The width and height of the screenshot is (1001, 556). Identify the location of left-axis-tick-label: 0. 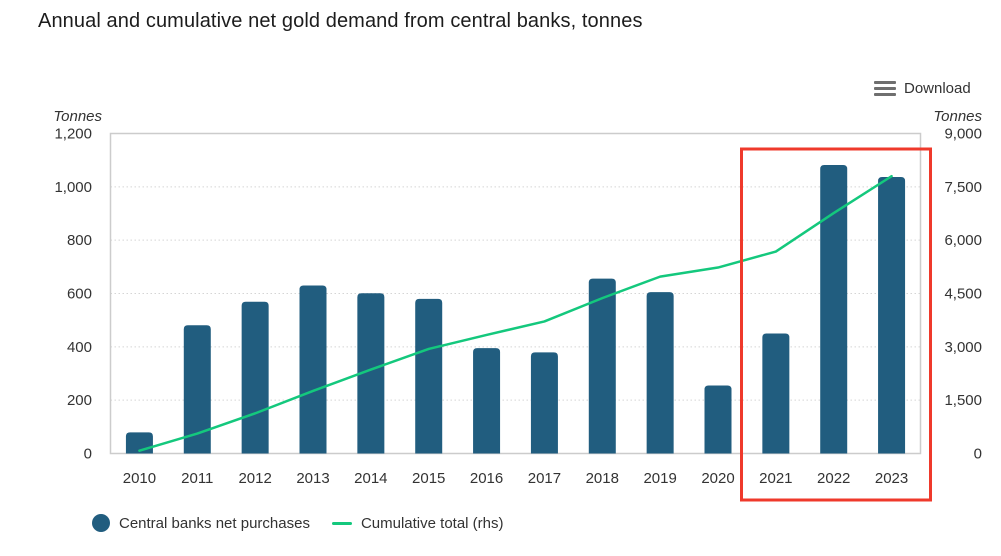
(88, 454).